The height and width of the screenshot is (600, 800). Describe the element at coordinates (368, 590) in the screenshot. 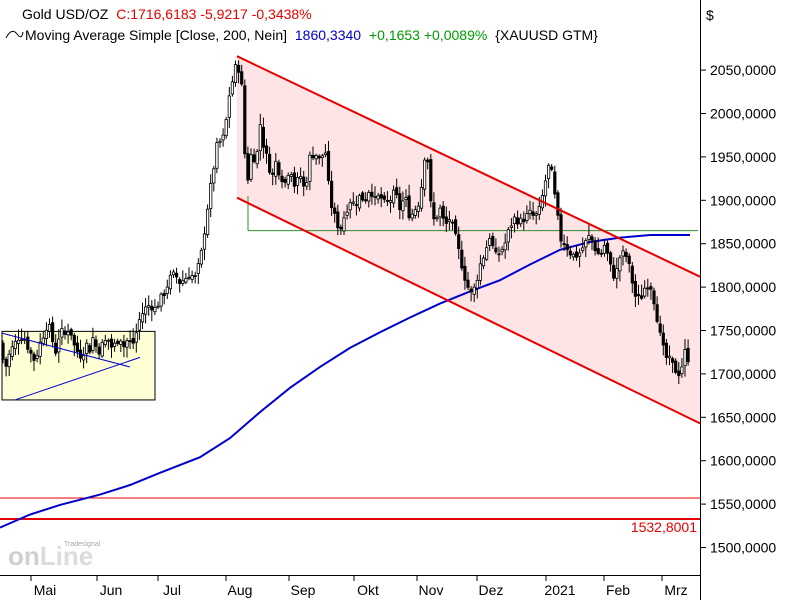

I see `x-tick-label: Okt` at that location.